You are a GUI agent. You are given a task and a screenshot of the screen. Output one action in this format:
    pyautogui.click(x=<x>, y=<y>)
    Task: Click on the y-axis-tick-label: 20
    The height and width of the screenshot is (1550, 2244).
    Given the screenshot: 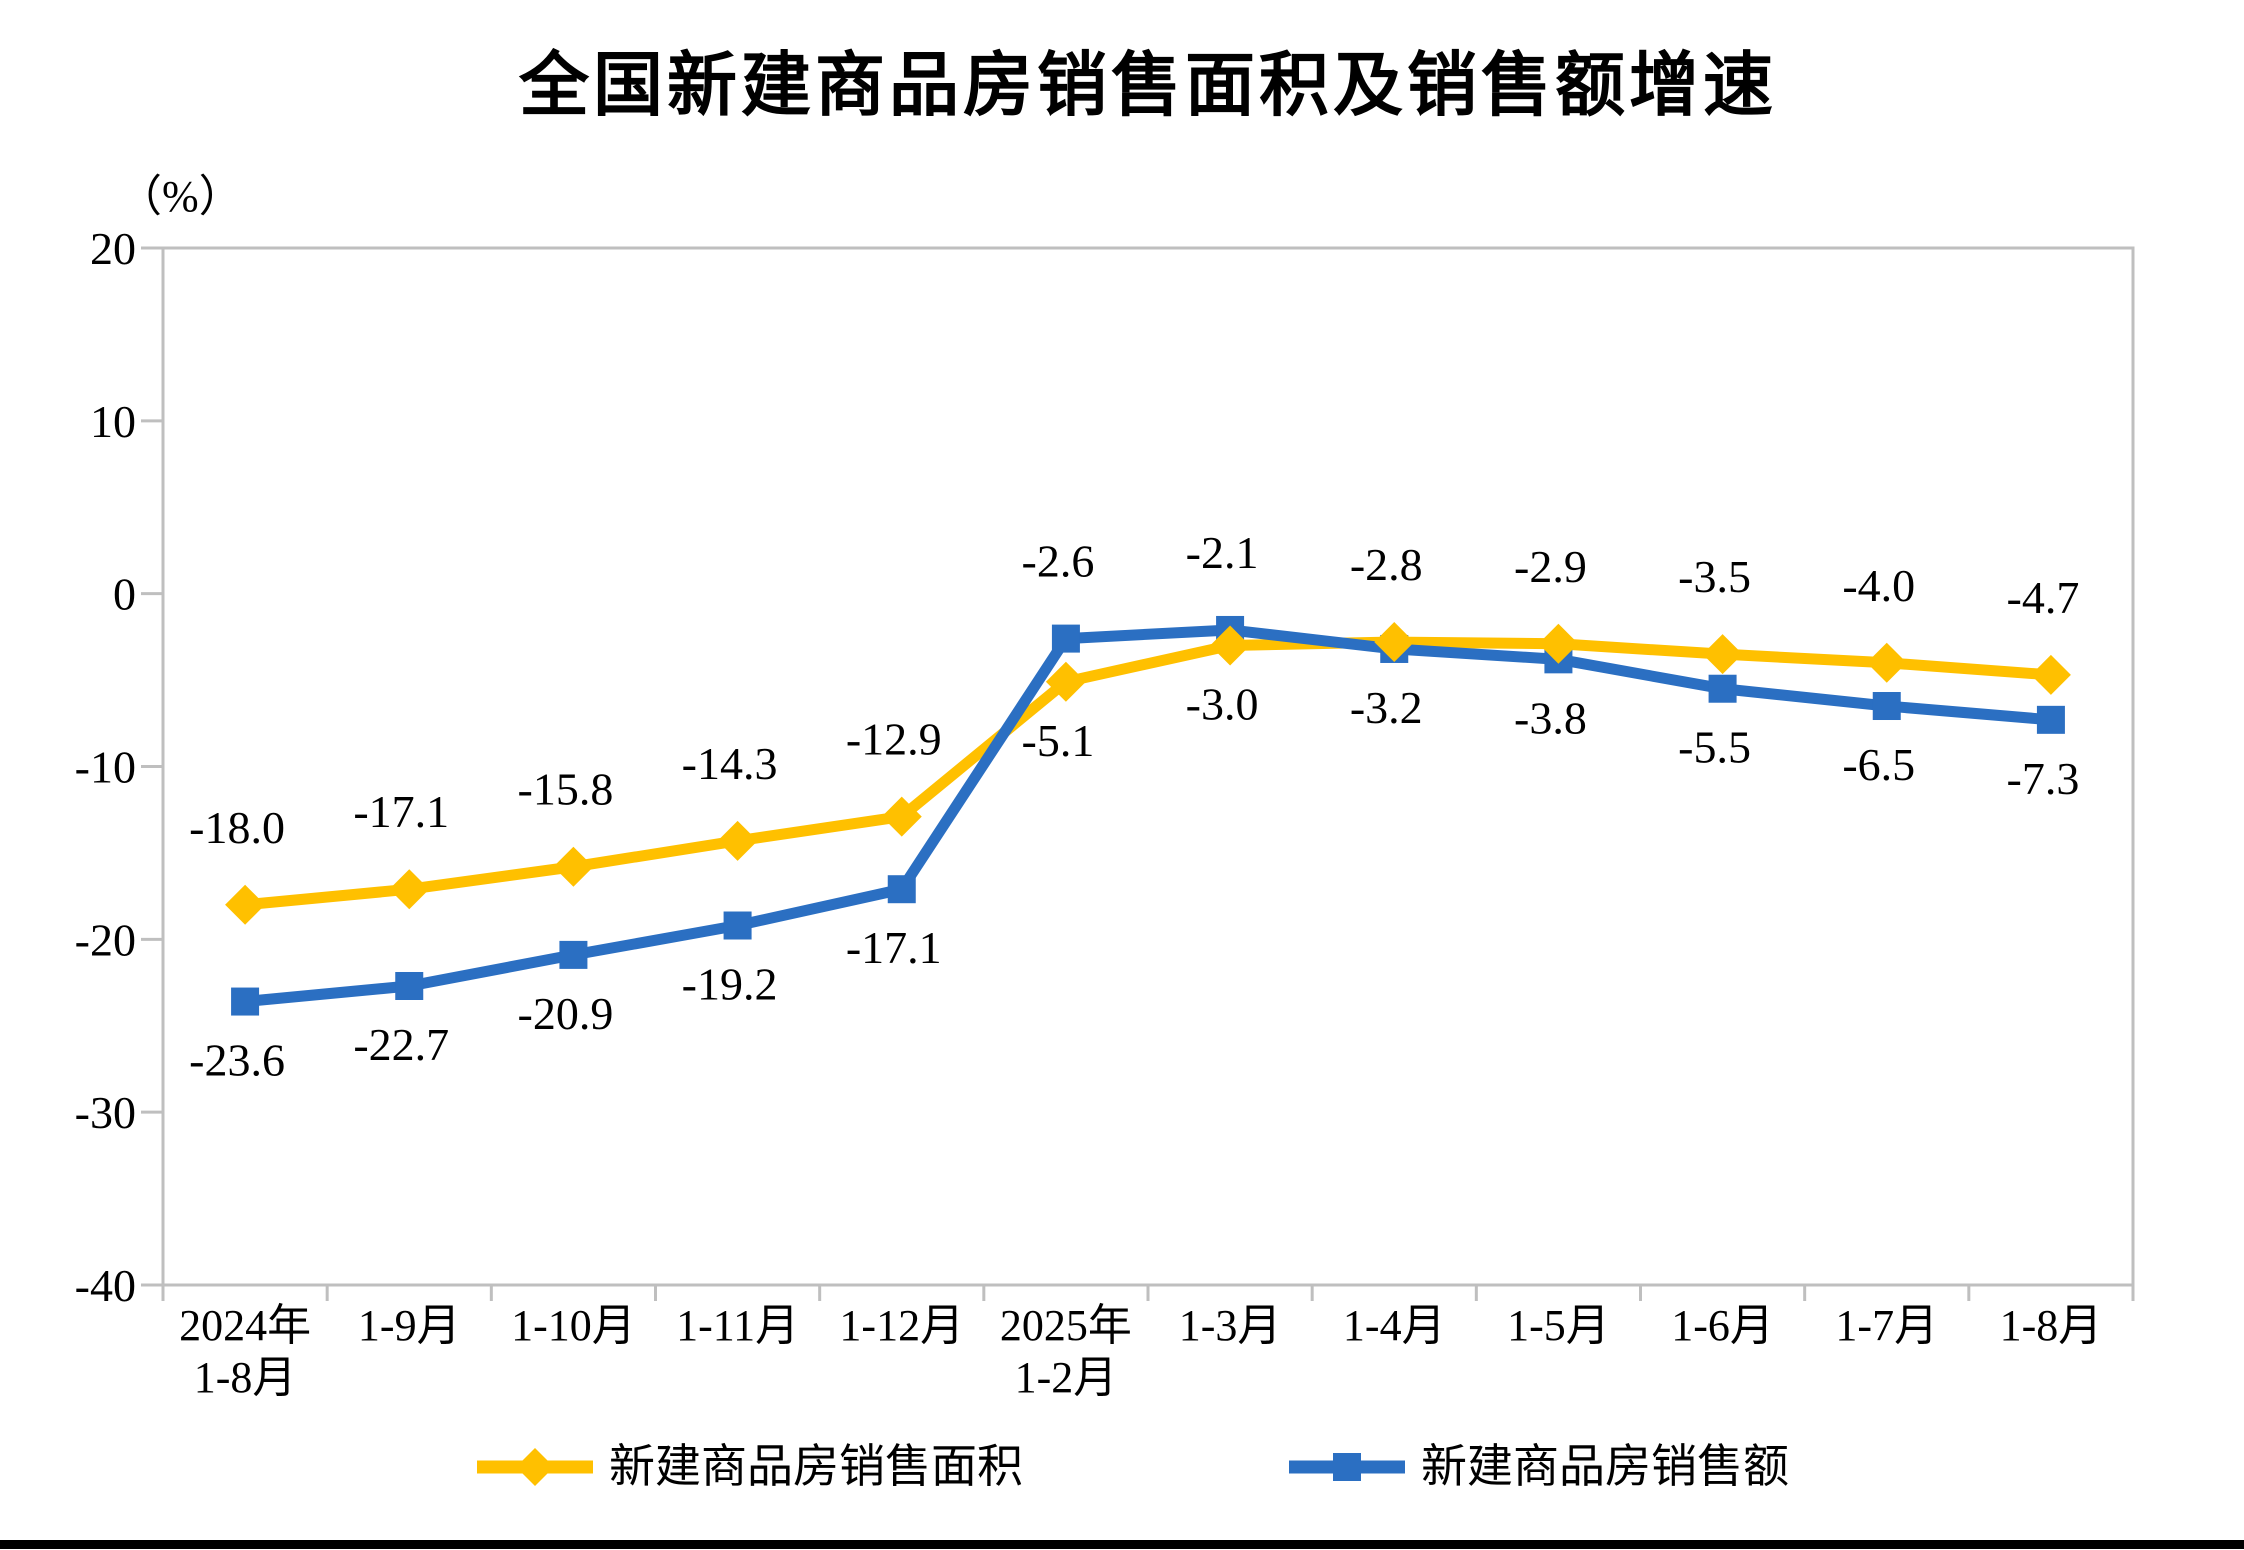 What is the action you would take?
    pyautogui.click(x=113, y=248)
    